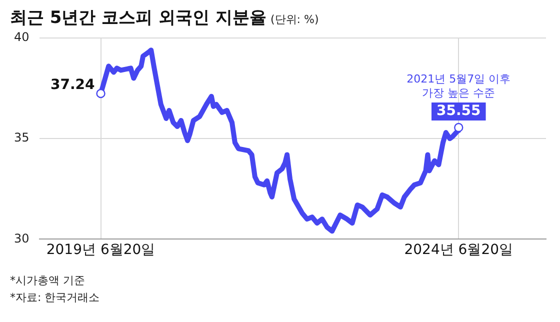 The height and width of the screenshot is (322, 560). Describe the element at coordinates (458, 111) in the screenshot. I see `data-label: 35.55` at that location.